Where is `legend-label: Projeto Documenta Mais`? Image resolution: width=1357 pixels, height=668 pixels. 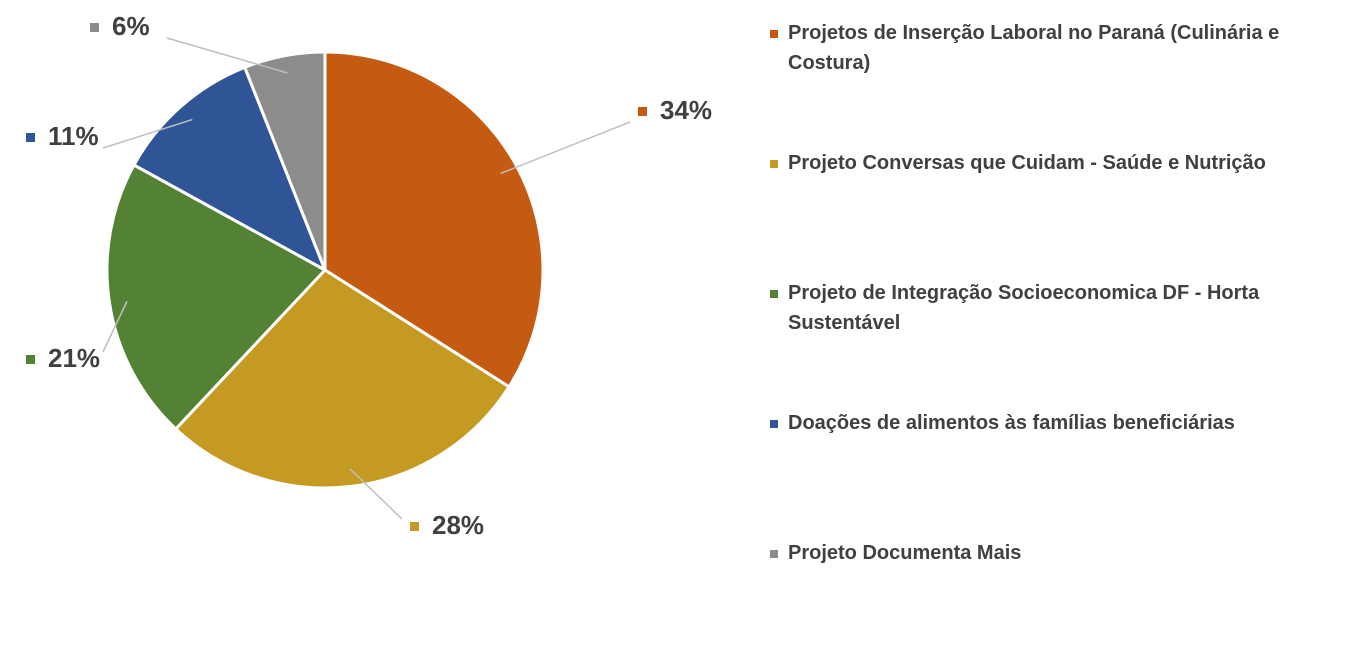 legend-label: Projeto Documenta Mais is located at coordinates (905, 553).